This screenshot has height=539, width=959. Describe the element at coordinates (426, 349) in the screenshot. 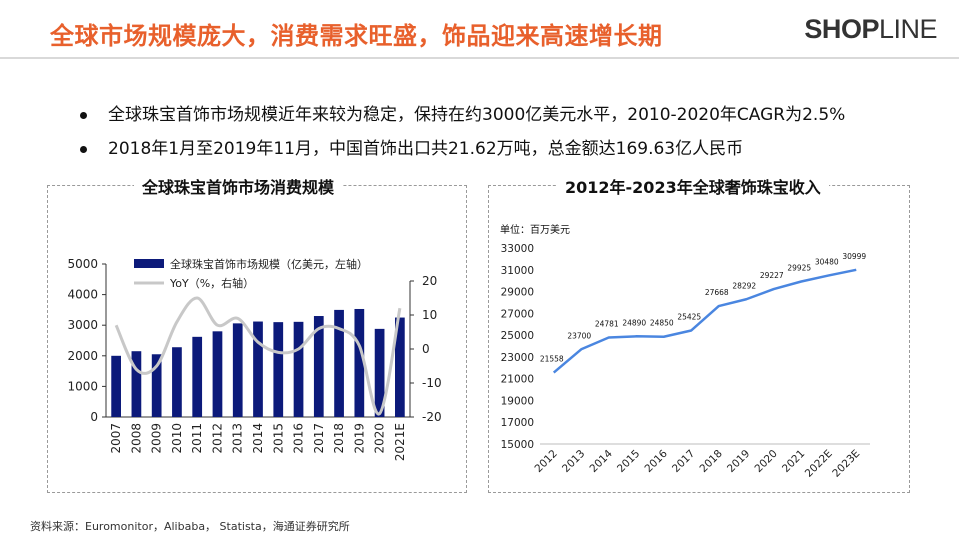

I see `right-tick-label: 0` at that location.